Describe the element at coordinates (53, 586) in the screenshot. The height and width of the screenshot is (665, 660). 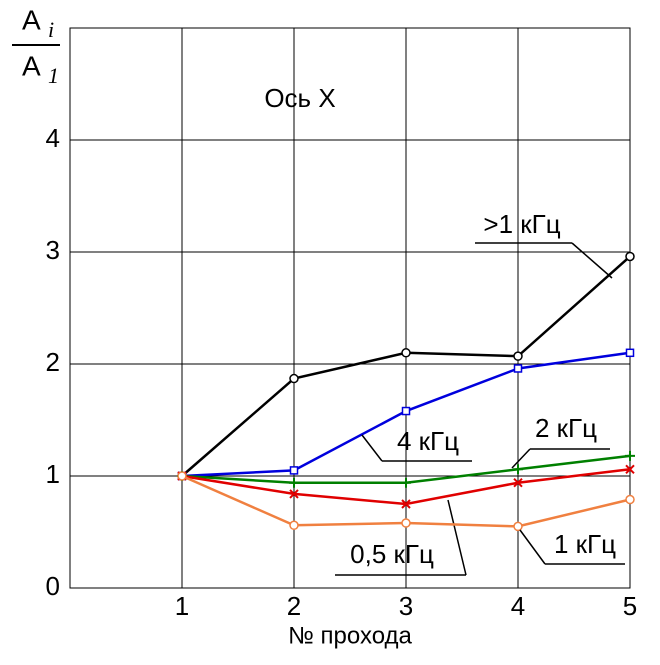
I see `y-tick-label: 0` at that location.